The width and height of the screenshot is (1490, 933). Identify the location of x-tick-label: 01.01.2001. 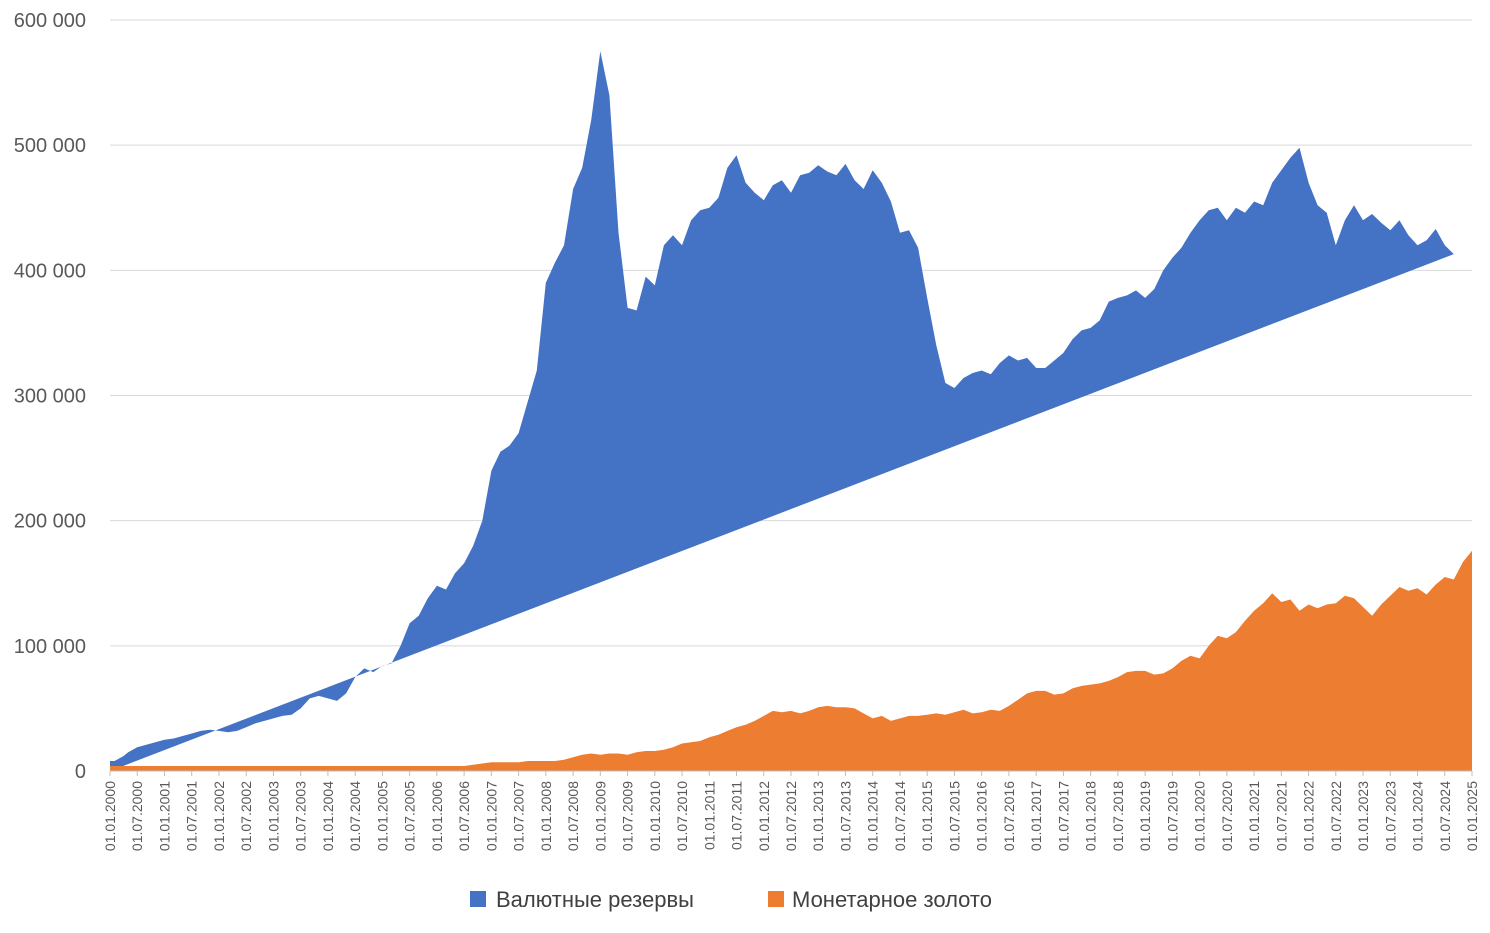
(164, 816).